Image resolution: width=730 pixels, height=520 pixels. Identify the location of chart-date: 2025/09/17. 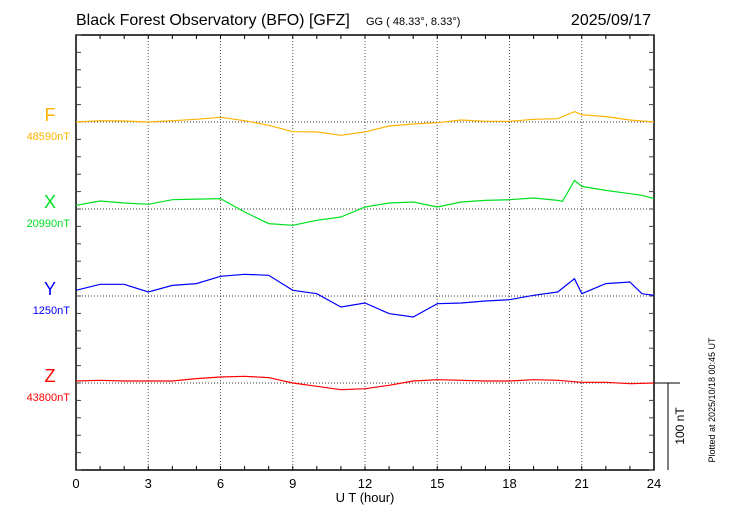
(611, 20).